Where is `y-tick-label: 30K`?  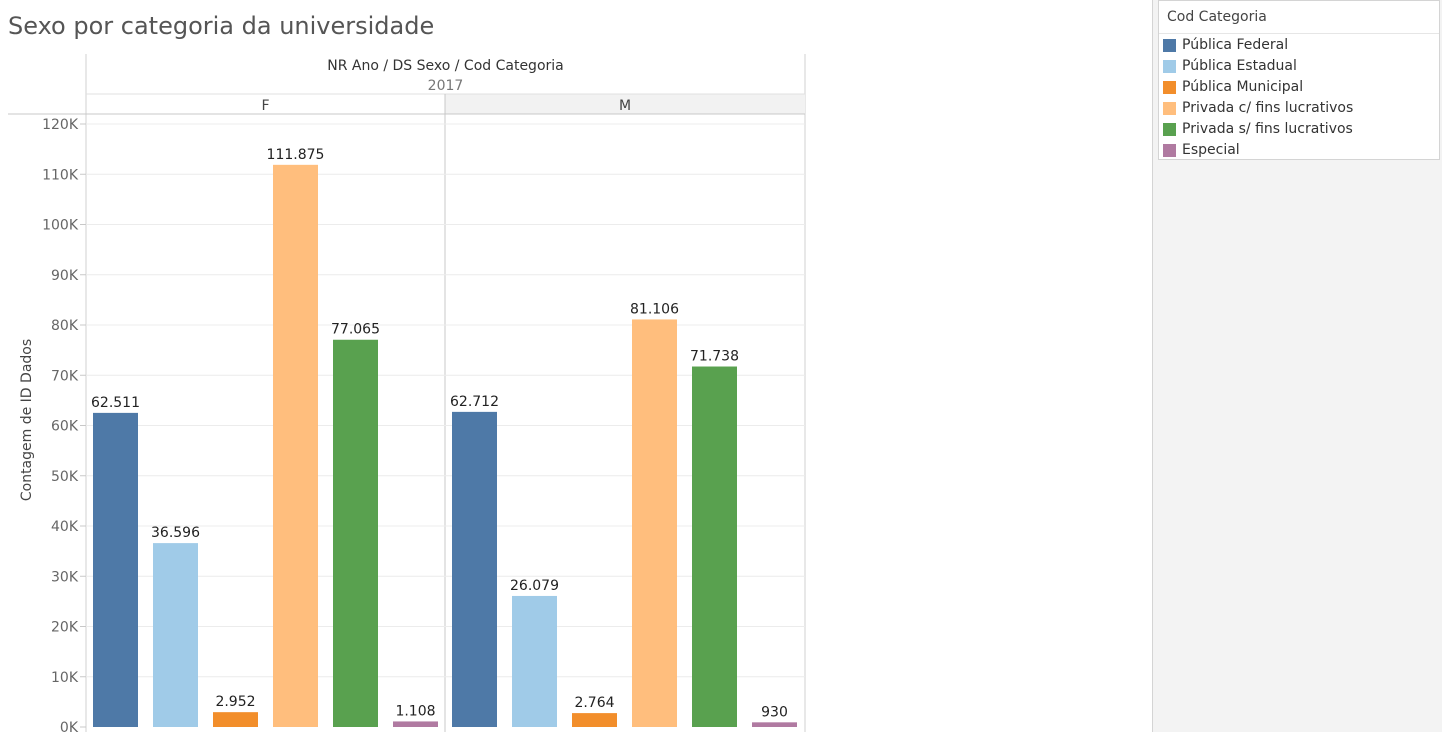 y-tick-label: 30K is located at coordinates (65, 577).